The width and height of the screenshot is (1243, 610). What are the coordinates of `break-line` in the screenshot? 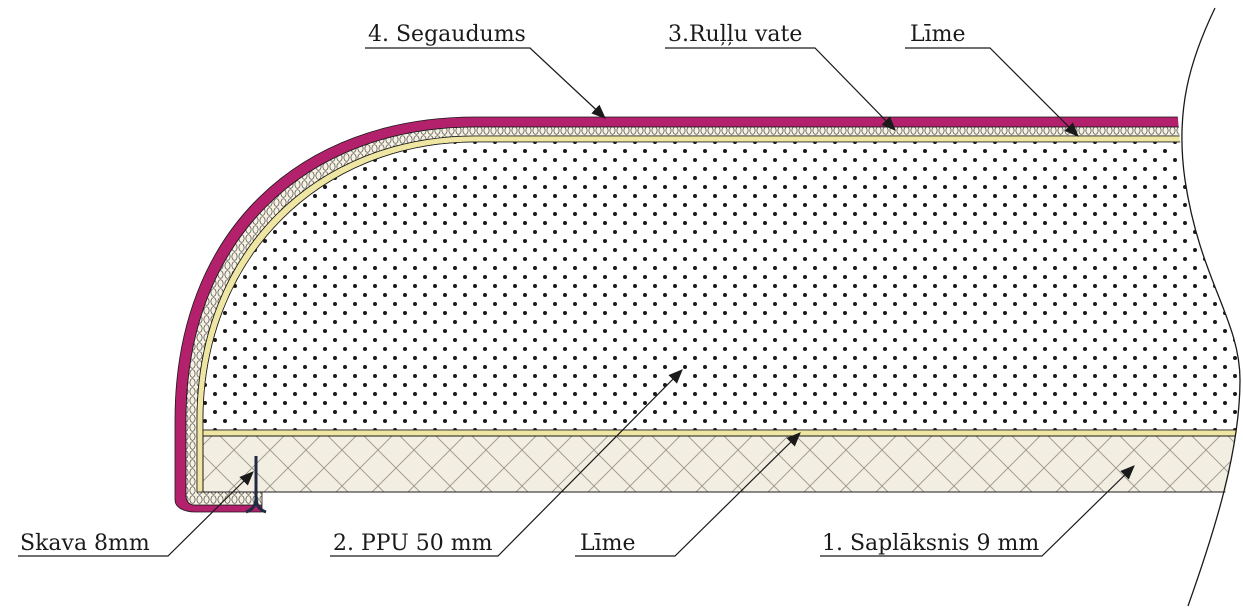 It's located at (1211, 307).